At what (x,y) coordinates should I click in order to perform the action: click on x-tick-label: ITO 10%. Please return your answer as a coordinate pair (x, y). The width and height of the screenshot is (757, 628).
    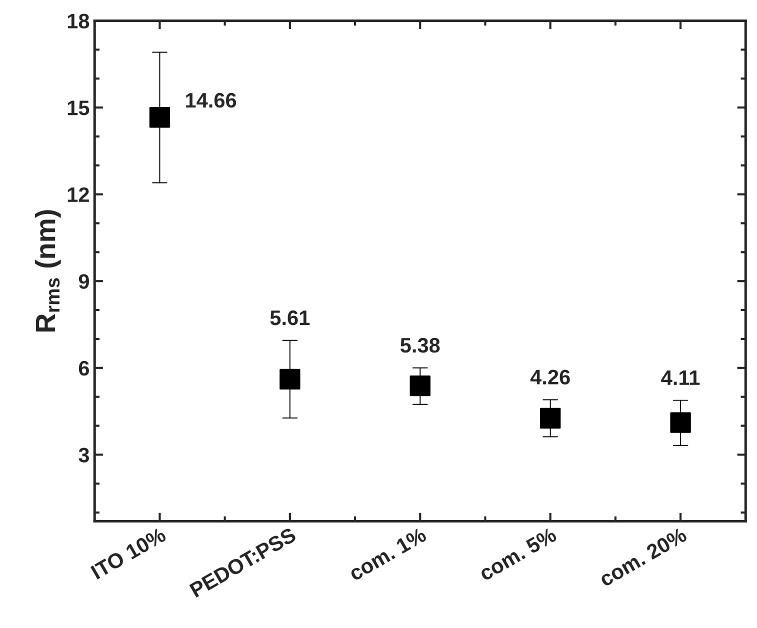
    Looking at the image, I should click on (128, 553).